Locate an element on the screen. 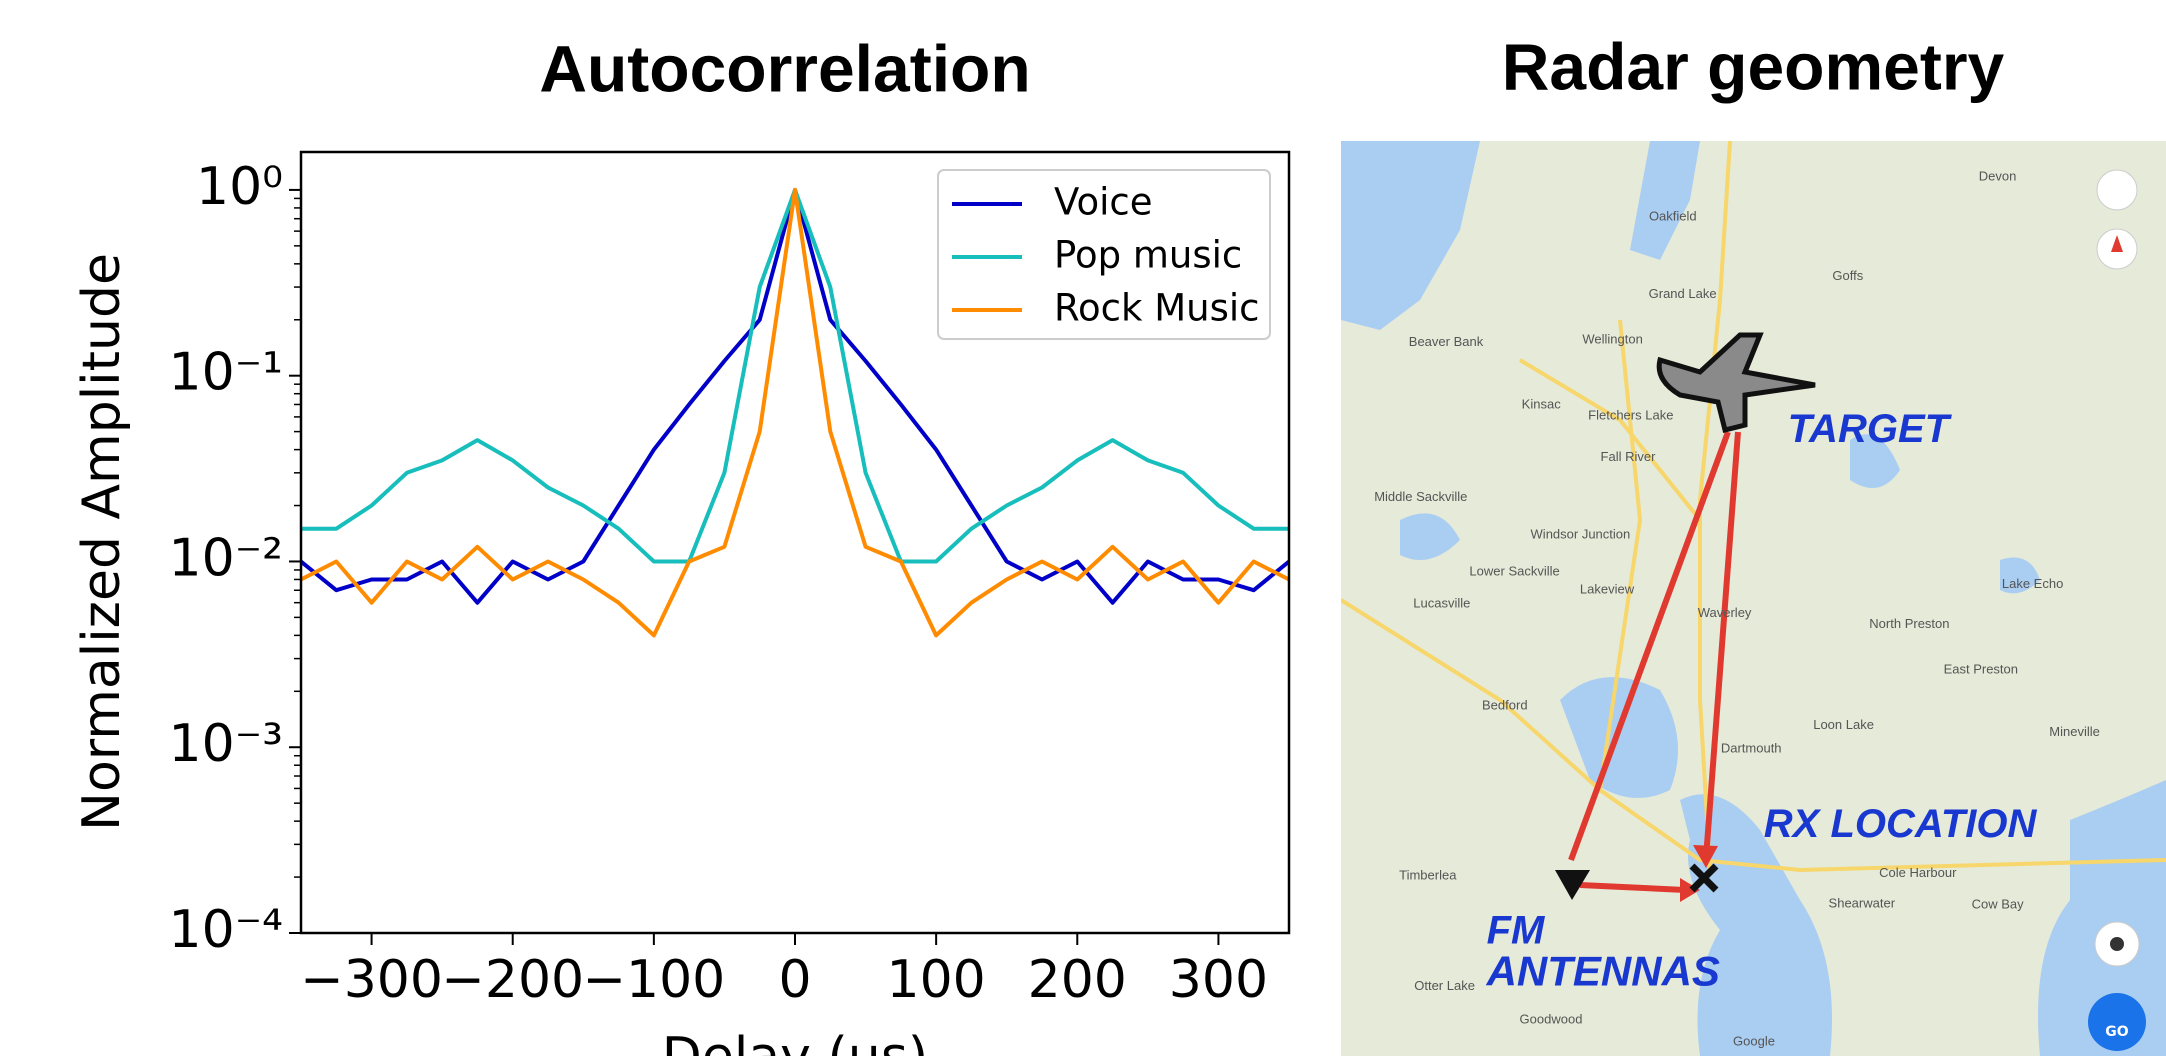 The width and height of the screenshot is (2166, 1056). legend-box is located at coordinates (1104, 254).